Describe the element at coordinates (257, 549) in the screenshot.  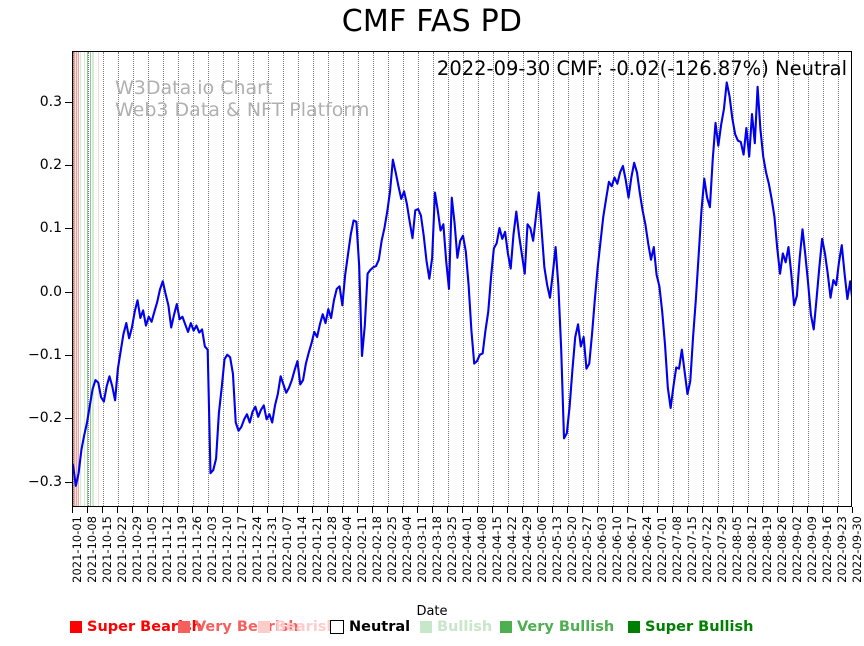
I see `x-axis-tick-label: 2021-12-24` at that location.